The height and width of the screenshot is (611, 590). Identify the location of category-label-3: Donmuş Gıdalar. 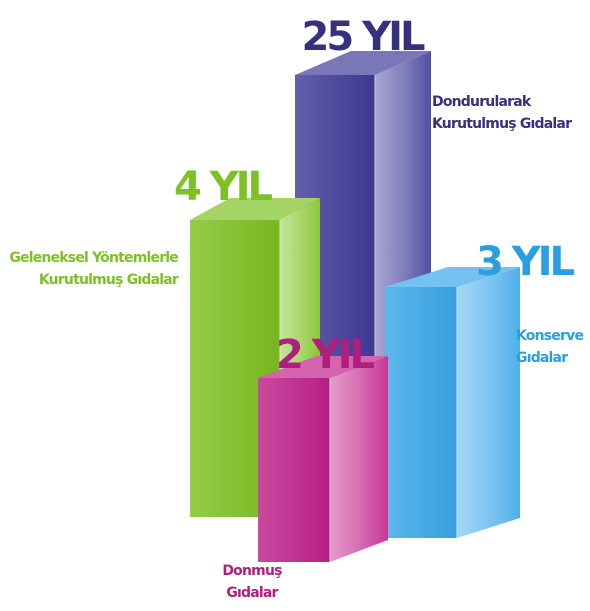
(252, 582).